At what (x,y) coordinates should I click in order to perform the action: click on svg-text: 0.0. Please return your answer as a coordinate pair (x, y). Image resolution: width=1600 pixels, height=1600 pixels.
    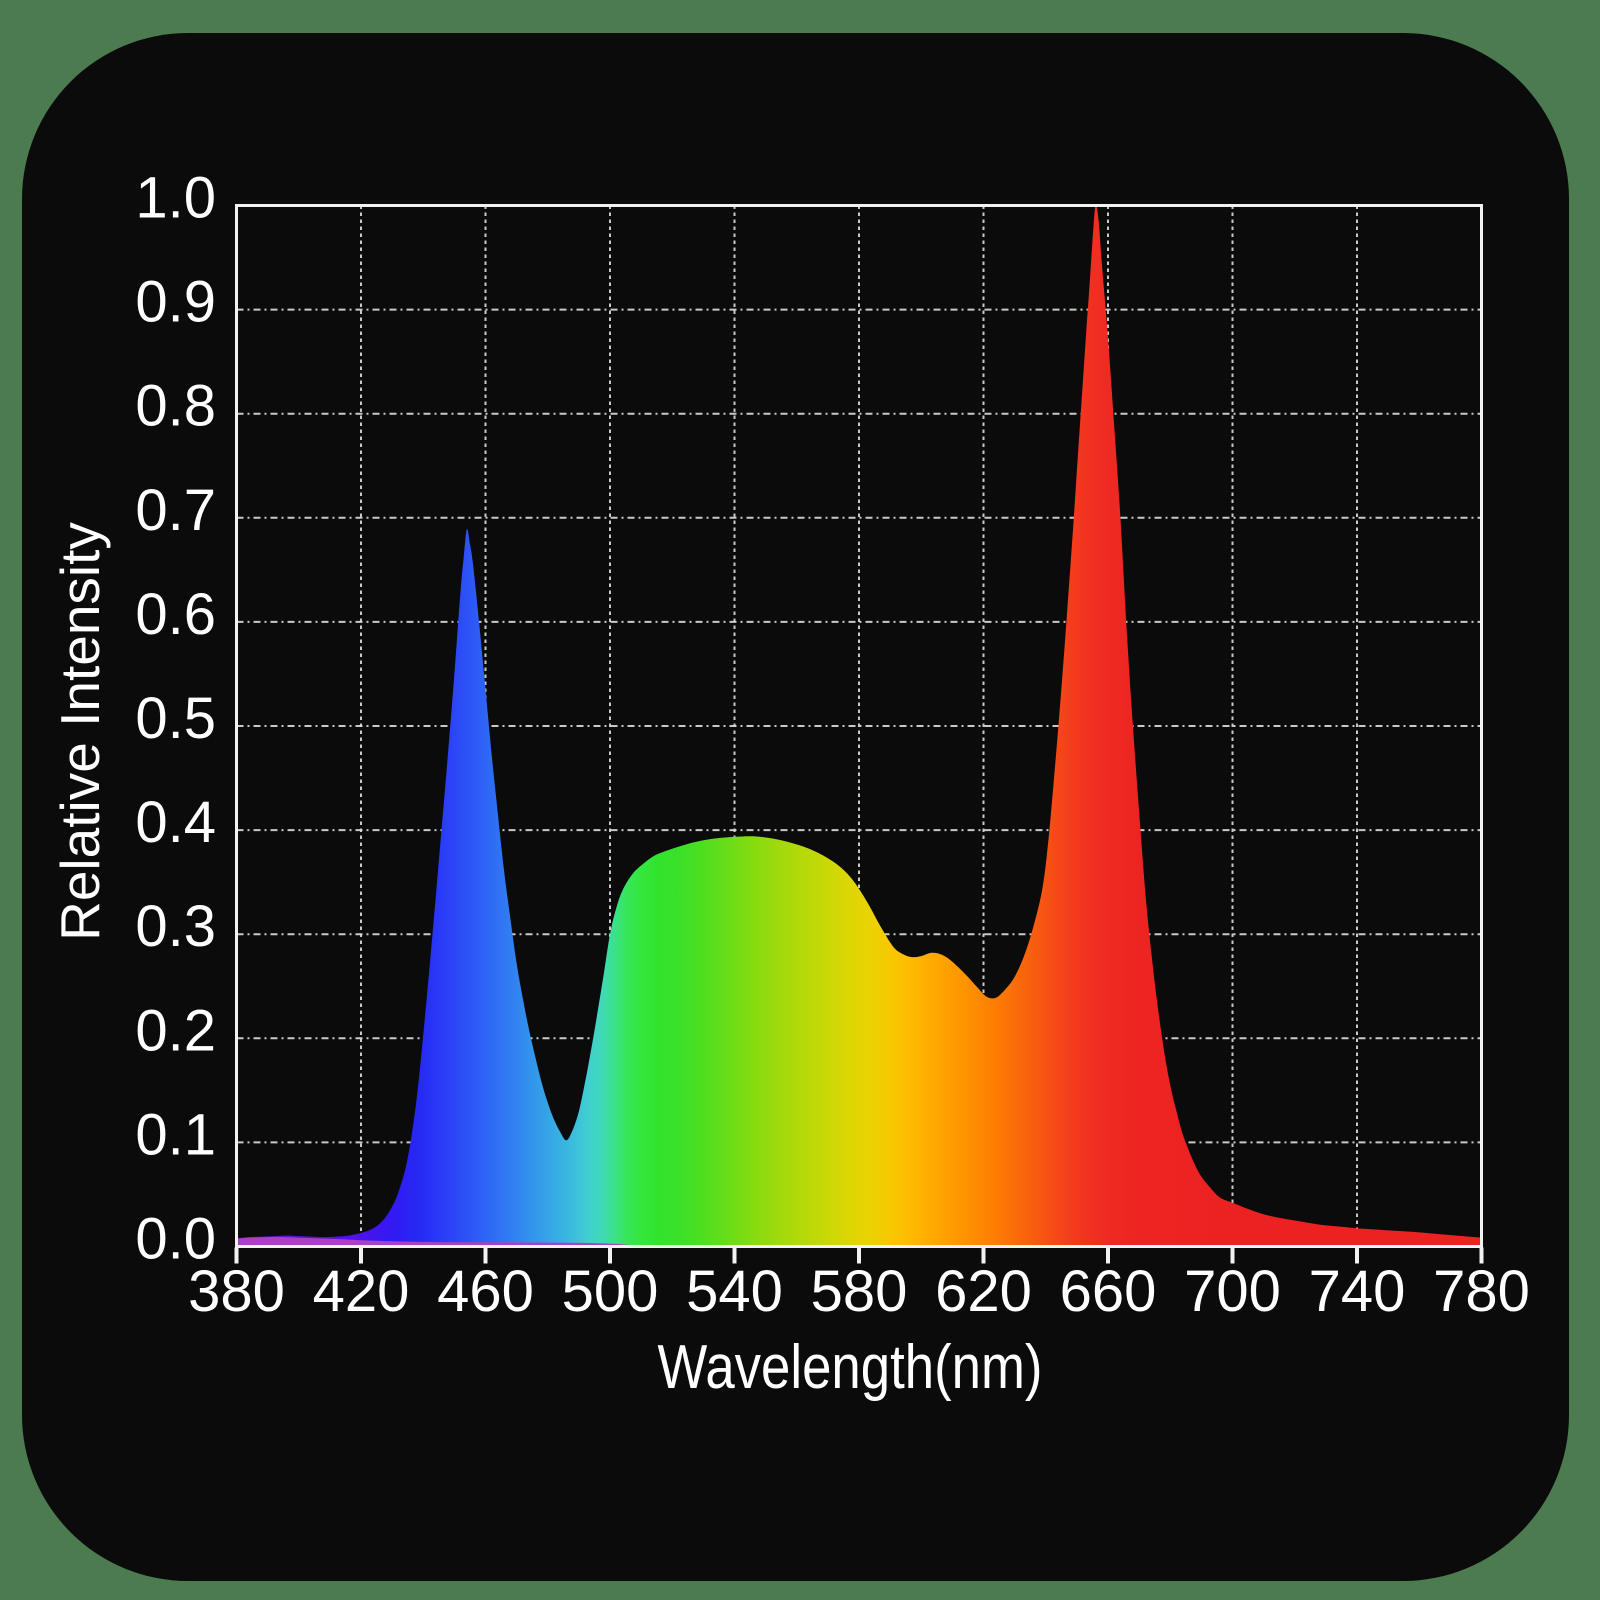
    Looking at the image, I should click on (175, 1239).